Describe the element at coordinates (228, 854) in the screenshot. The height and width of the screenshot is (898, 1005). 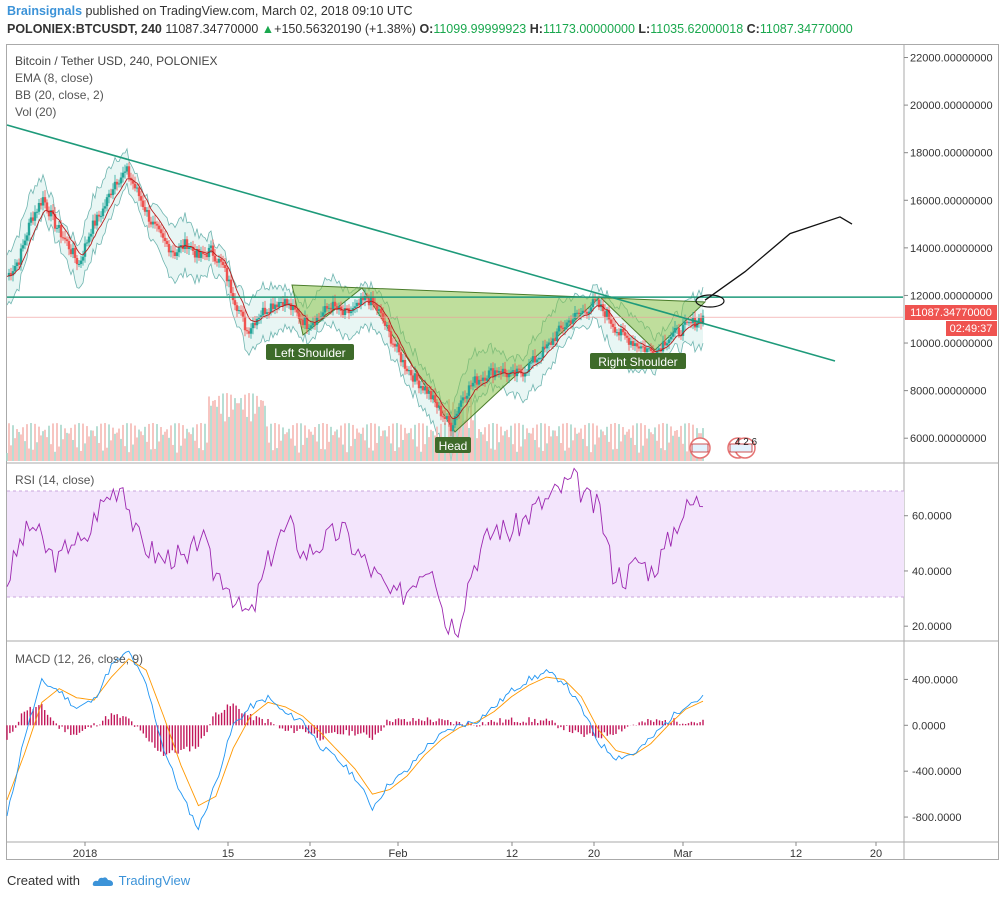
I see `time-tick-label: 15` at that location.